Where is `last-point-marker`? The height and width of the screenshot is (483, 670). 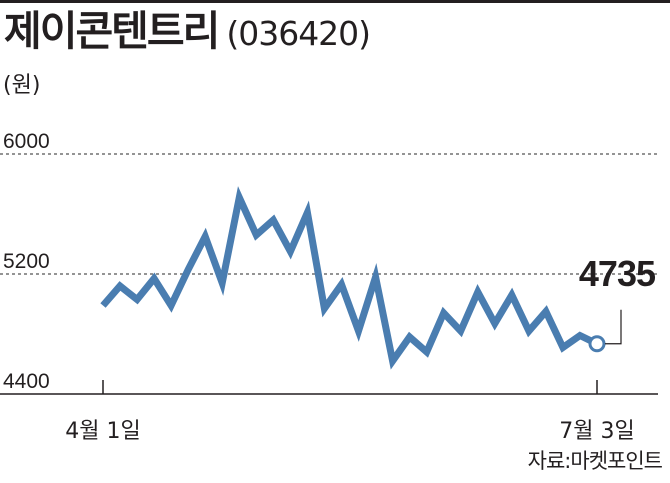 last-point-marker is located at coordinates (597, 344).